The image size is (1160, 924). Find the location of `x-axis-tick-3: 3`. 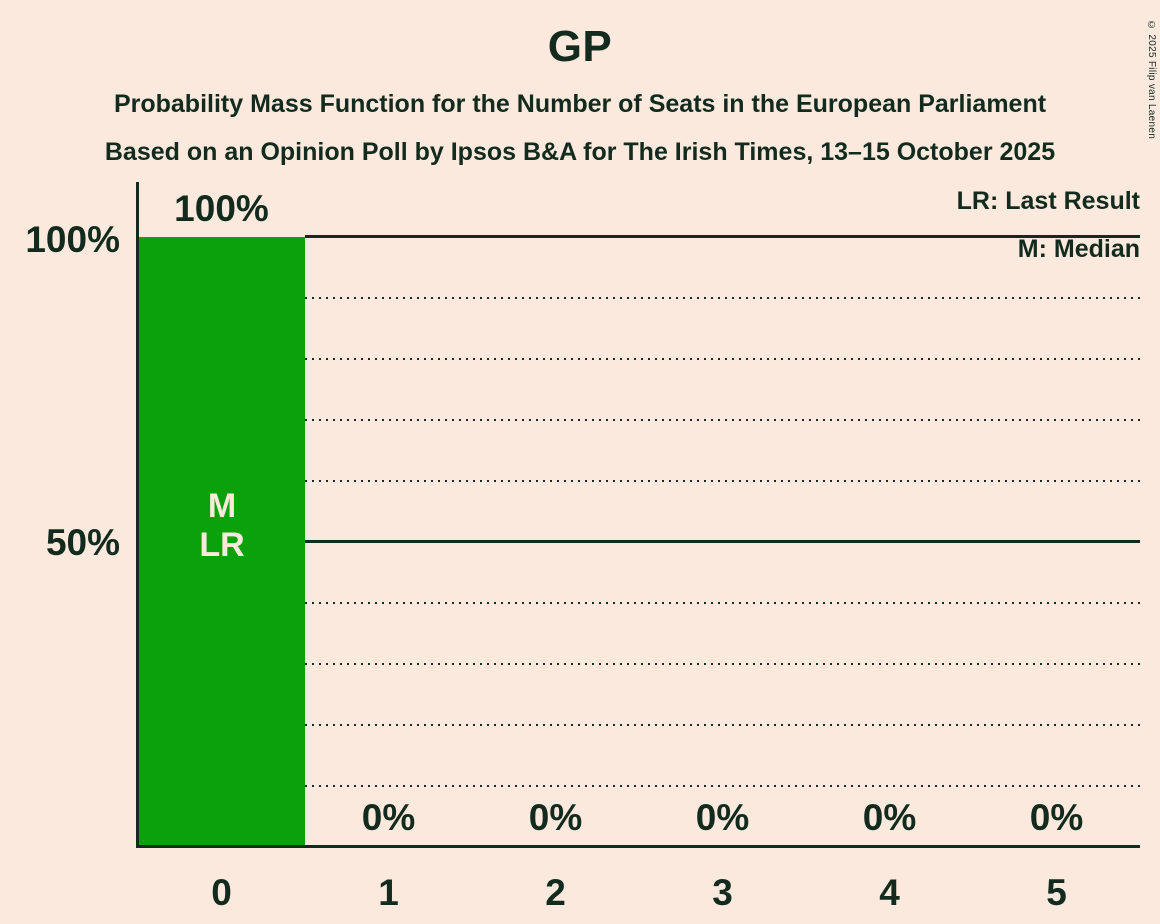

x-axis-tick-3: 3 is located at coordinates (722, 892).